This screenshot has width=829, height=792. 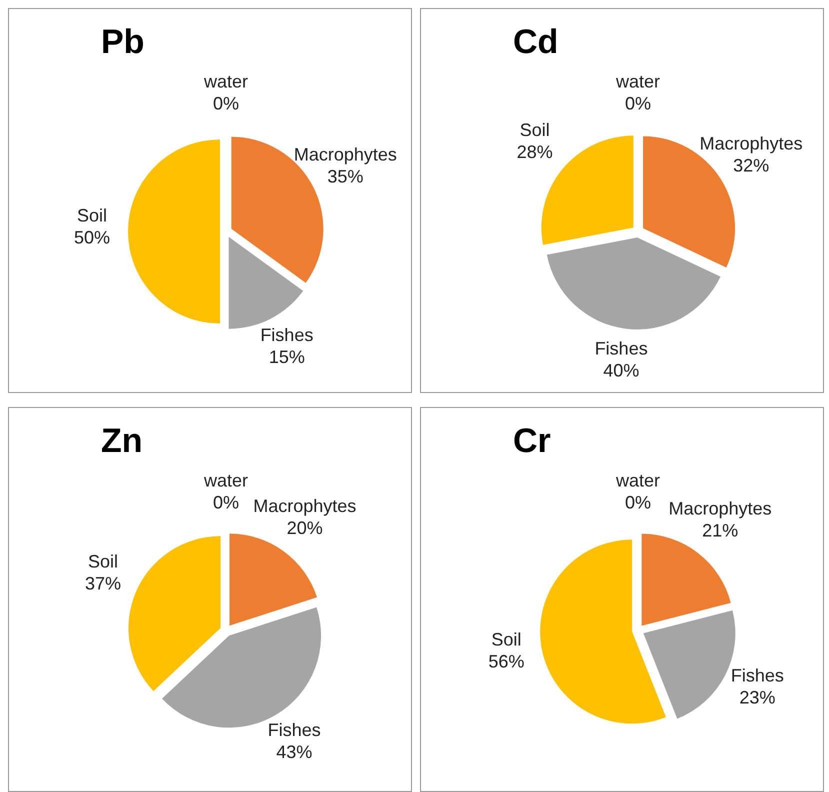 I want to click on data-label: 37%, so click(x=103, y=583).